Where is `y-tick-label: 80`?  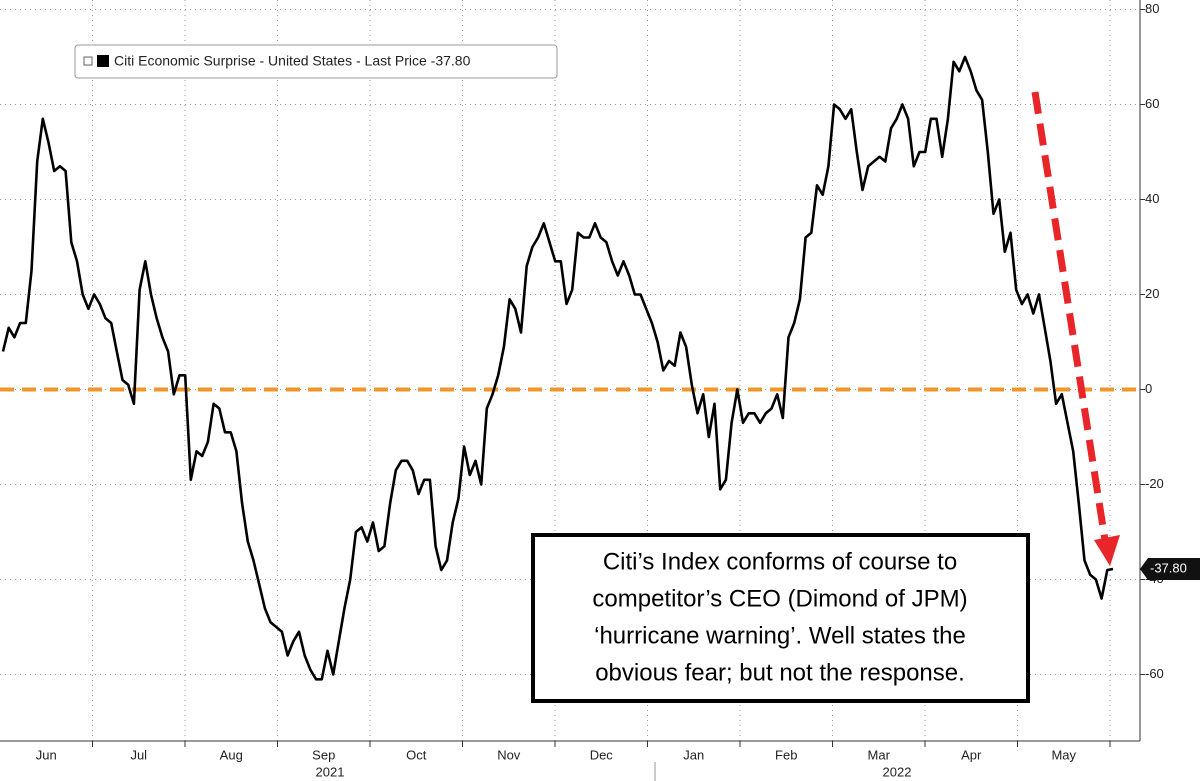 y-tick-label: 80 is located at coordinates (1152, 8).